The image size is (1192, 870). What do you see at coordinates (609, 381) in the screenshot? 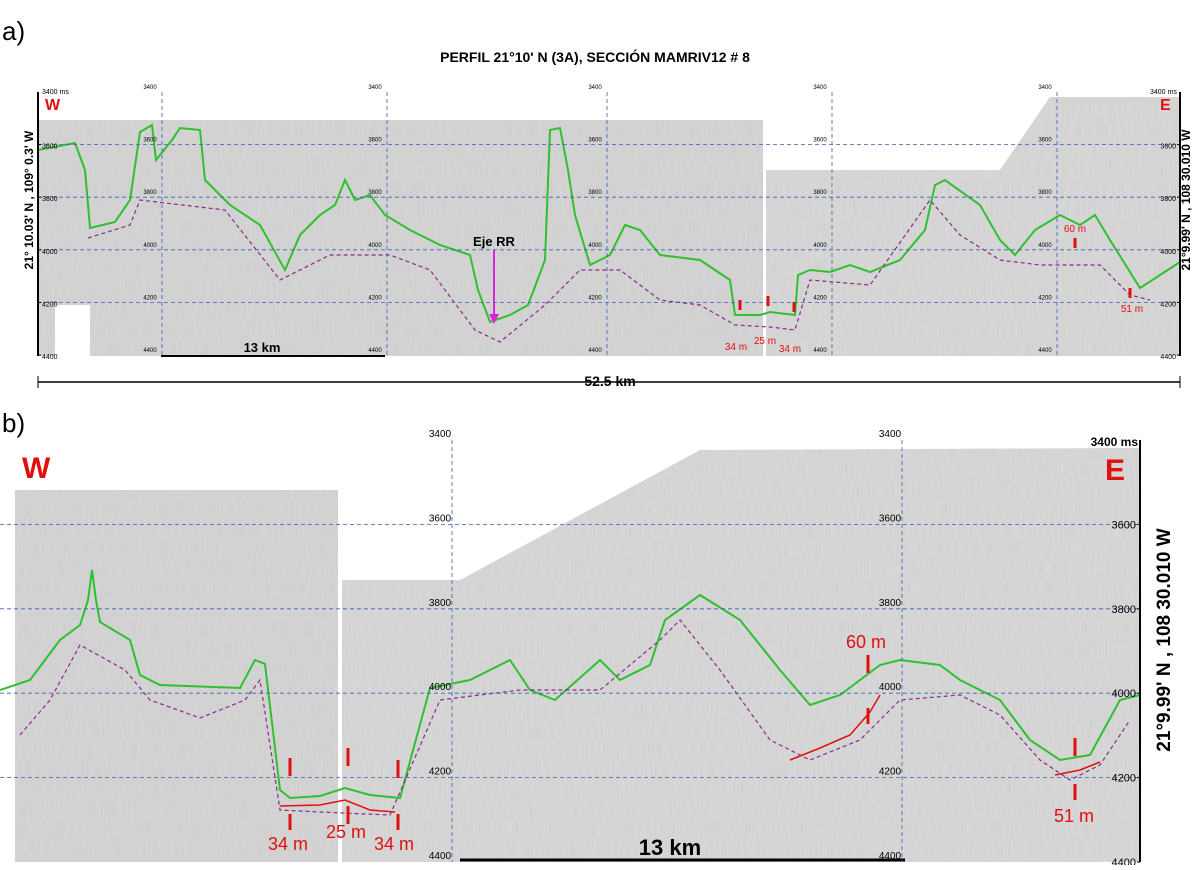
I see `total-length: 52.5 km` at bounding box center [609, 381].